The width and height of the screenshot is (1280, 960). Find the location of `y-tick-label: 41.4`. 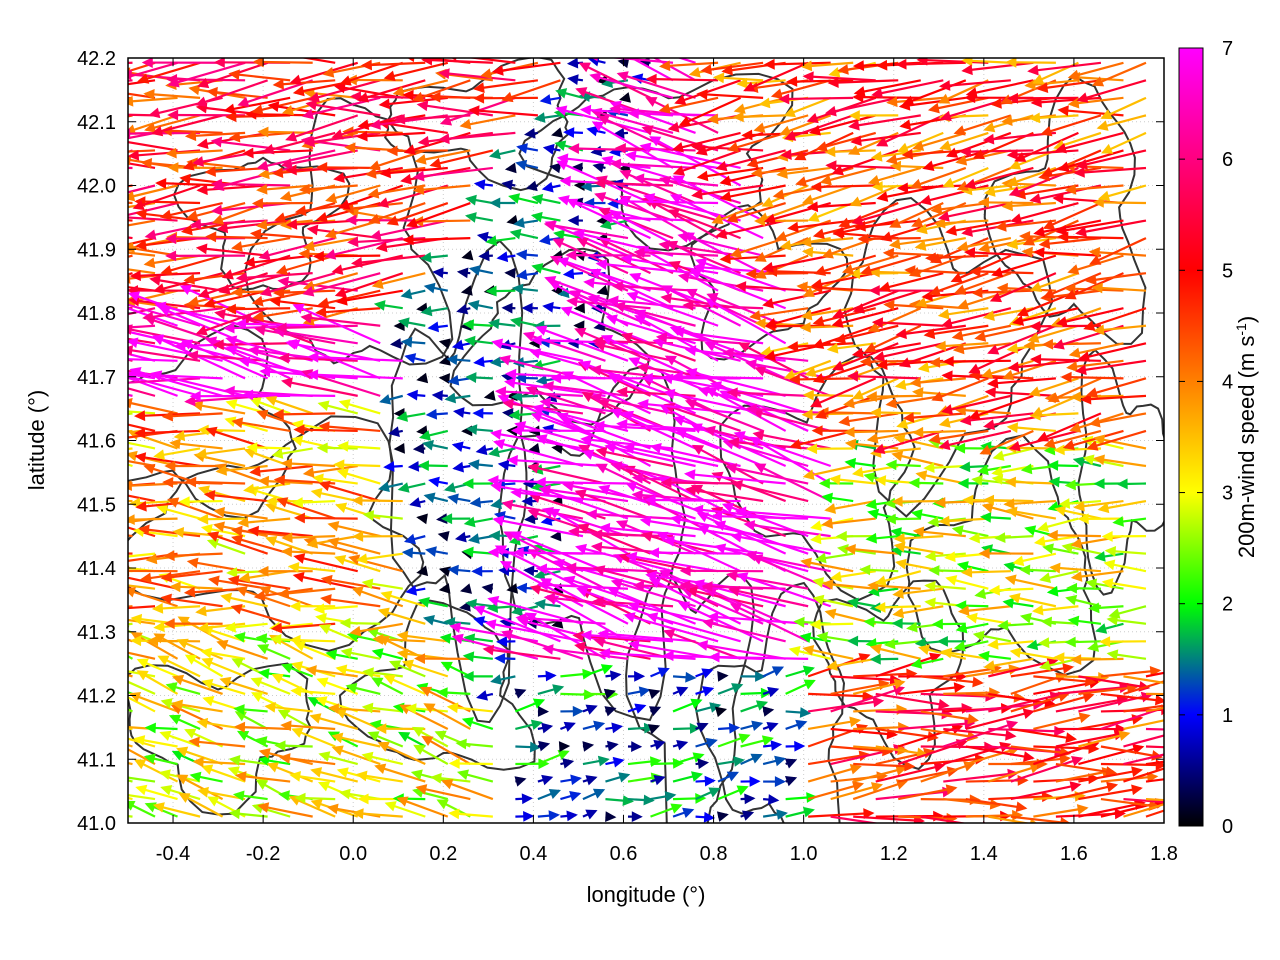

y-tick-label: 41.4 is located at coordinates (96, 569).